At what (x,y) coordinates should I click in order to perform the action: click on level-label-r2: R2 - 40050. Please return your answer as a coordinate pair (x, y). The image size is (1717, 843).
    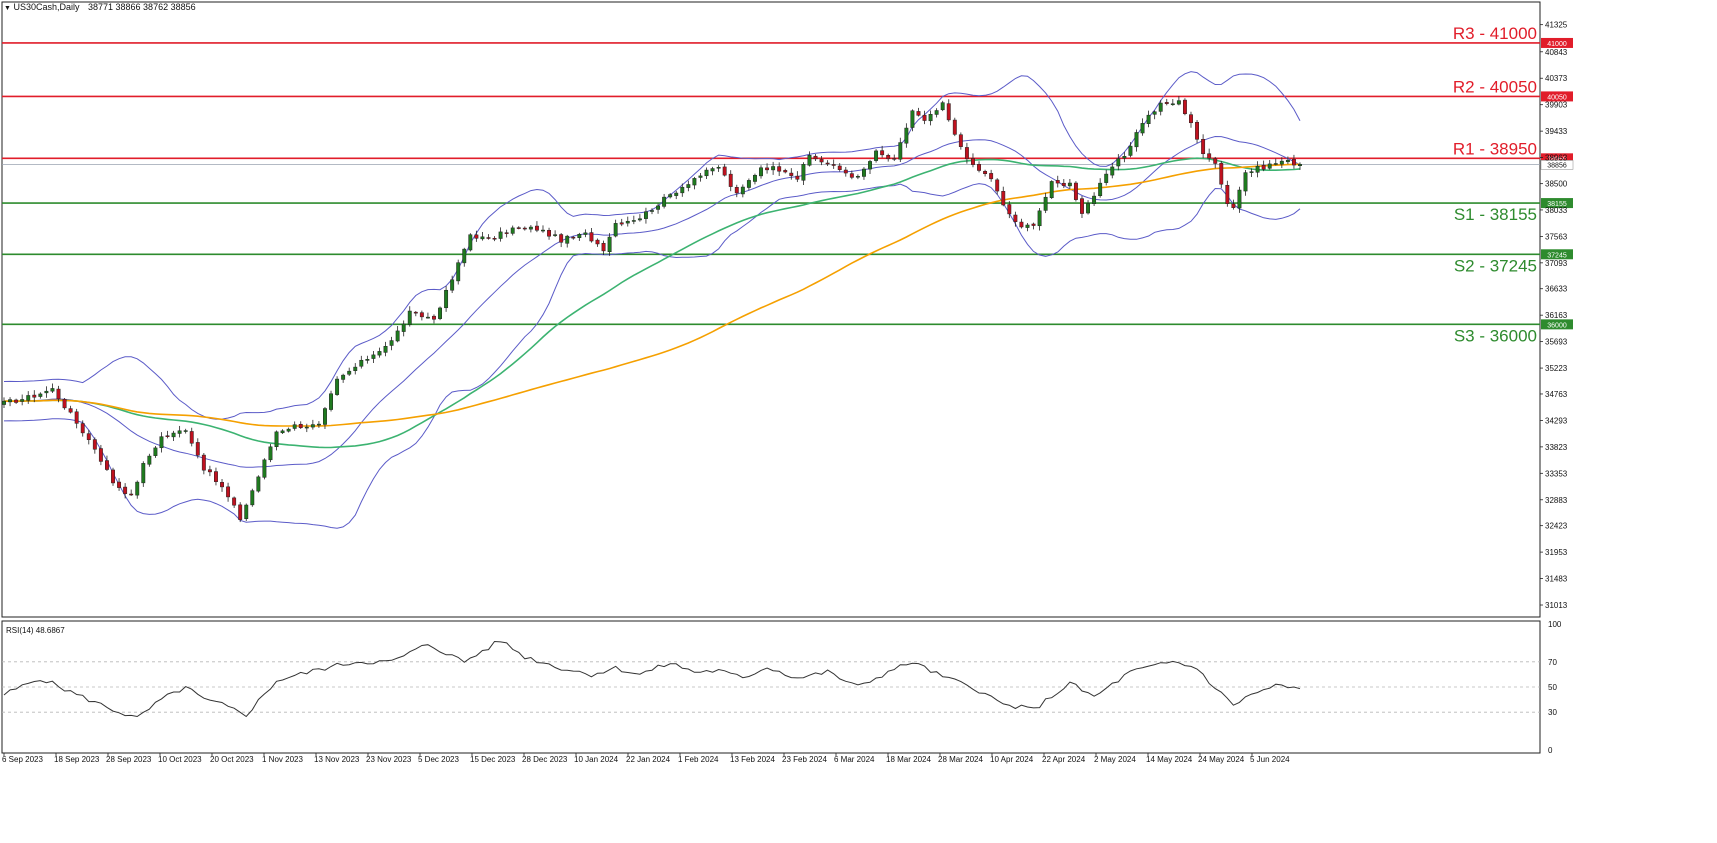
    Looking at the image, I should click on (1495, 86).